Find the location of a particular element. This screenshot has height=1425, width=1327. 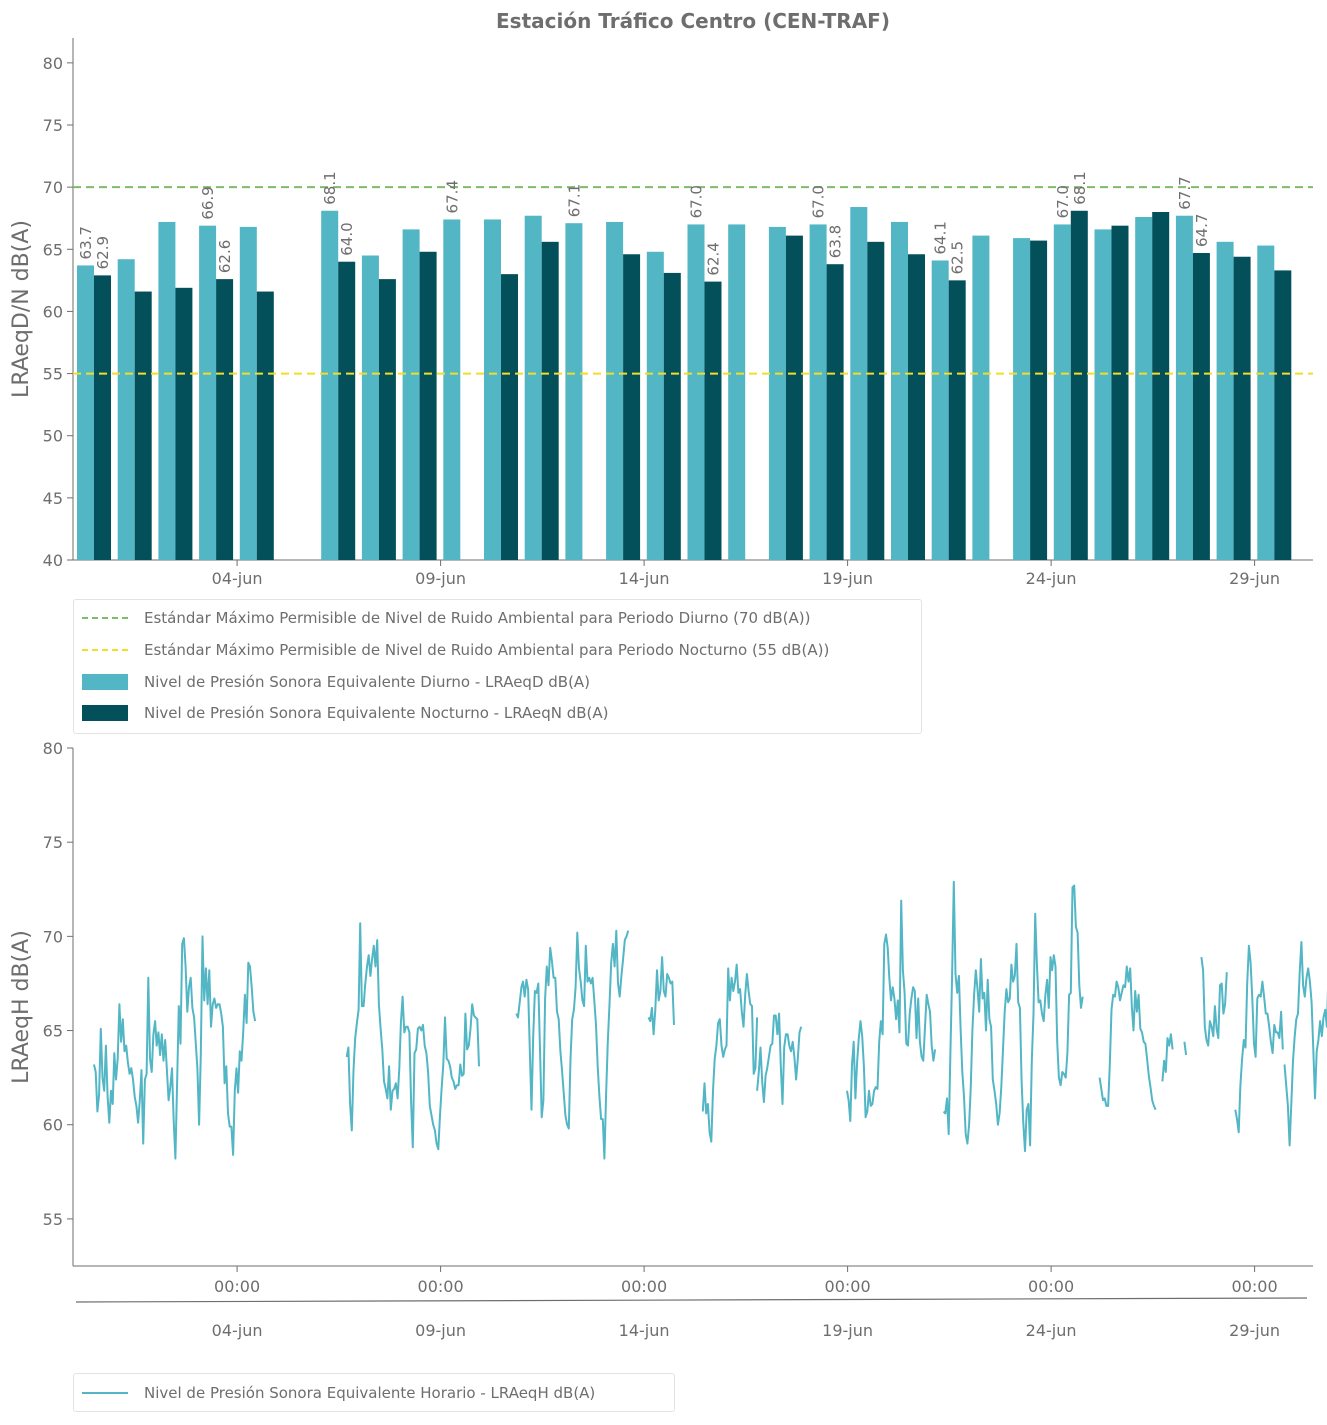

x-tick-label: 14-jun is located at coordinates (644, 578).